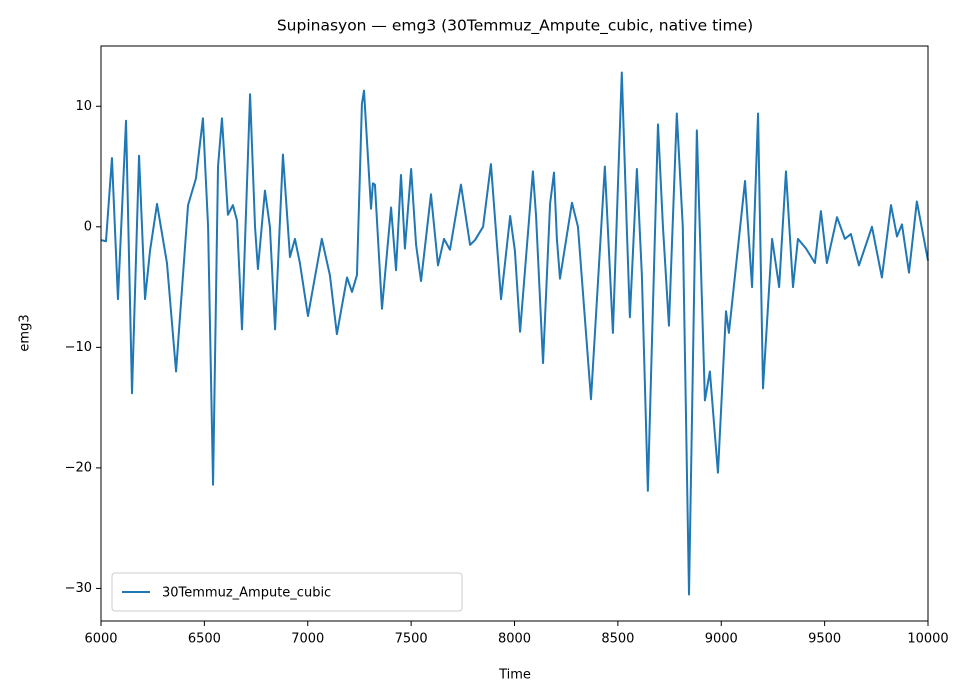  Describe the element at coordinates (246, 593) in the screenshot. I see `legend-label: 30Temmuz_Ampute_cubic` at that location.